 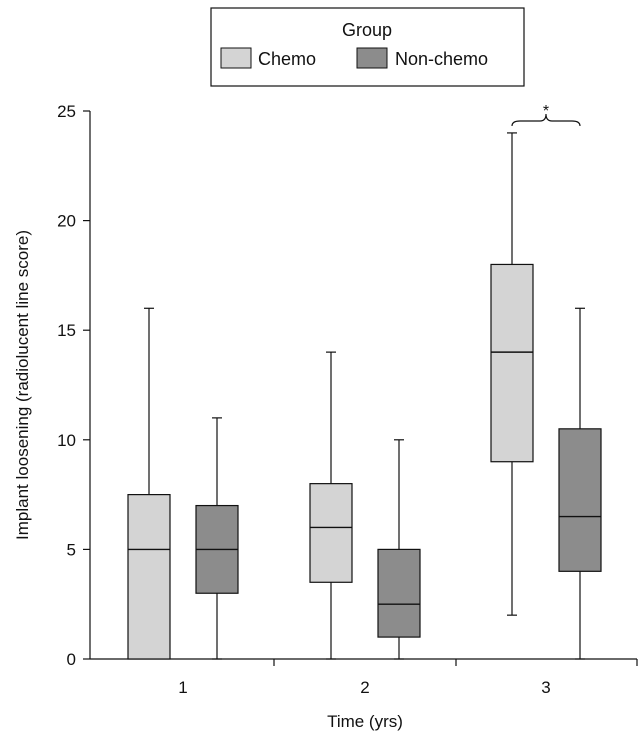 I want to click on y-tick-label-25: 25, so click(x=66, y=111).